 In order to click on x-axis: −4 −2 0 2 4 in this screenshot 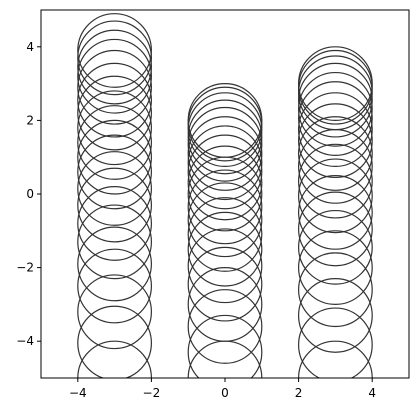, I will do `click(222, 389)`.